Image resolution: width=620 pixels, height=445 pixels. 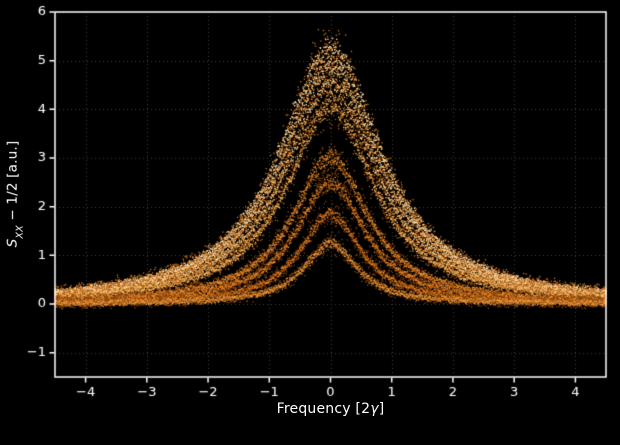 I want to click on y-axis-title-rest: − 1/2 [a.u.], so click(x=12, y=183).